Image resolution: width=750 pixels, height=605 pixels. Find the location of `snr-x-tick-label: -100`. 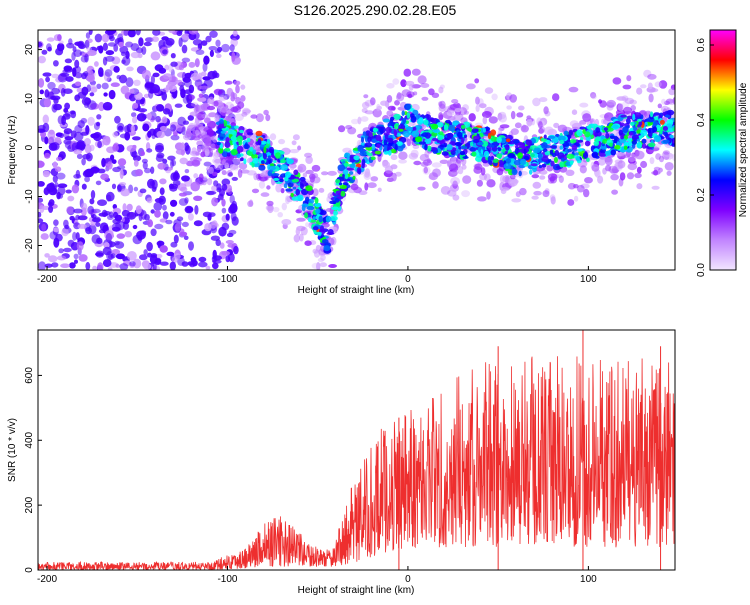

snr-x-tick-label: -100 is located at coordinates (227, 579).